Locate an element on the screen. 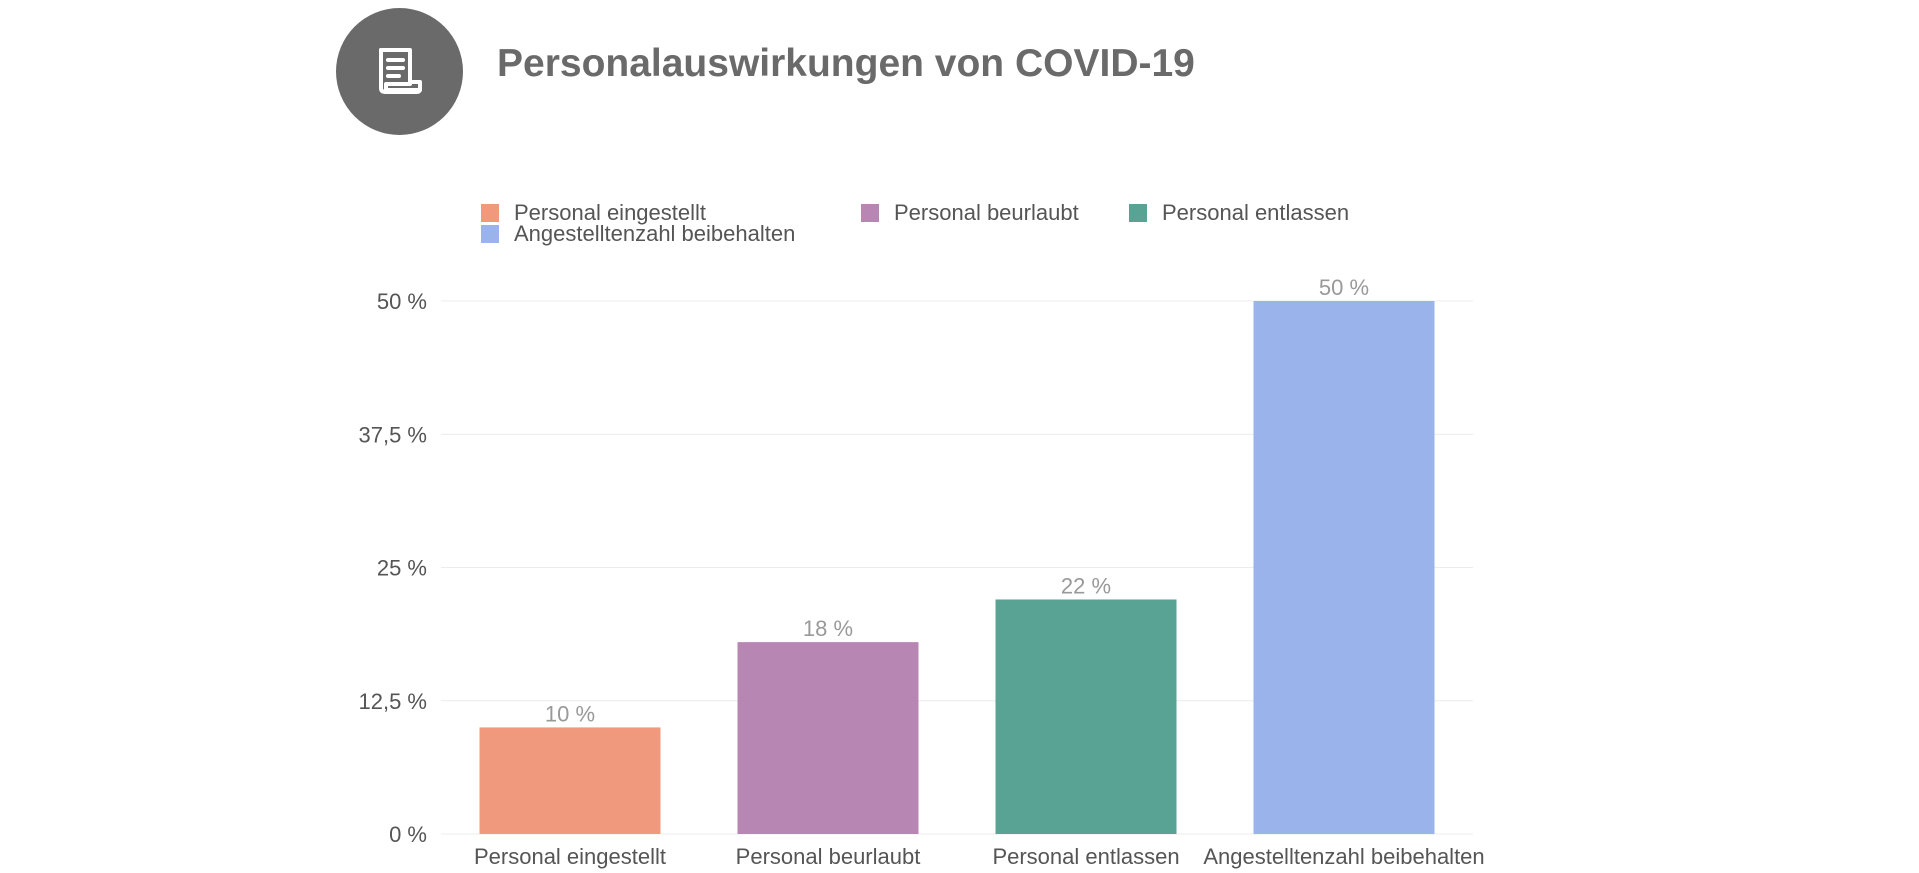 This screenshot has width=1919, height=873. y-tick-label: 50 % is located at coordinates (402, 301).